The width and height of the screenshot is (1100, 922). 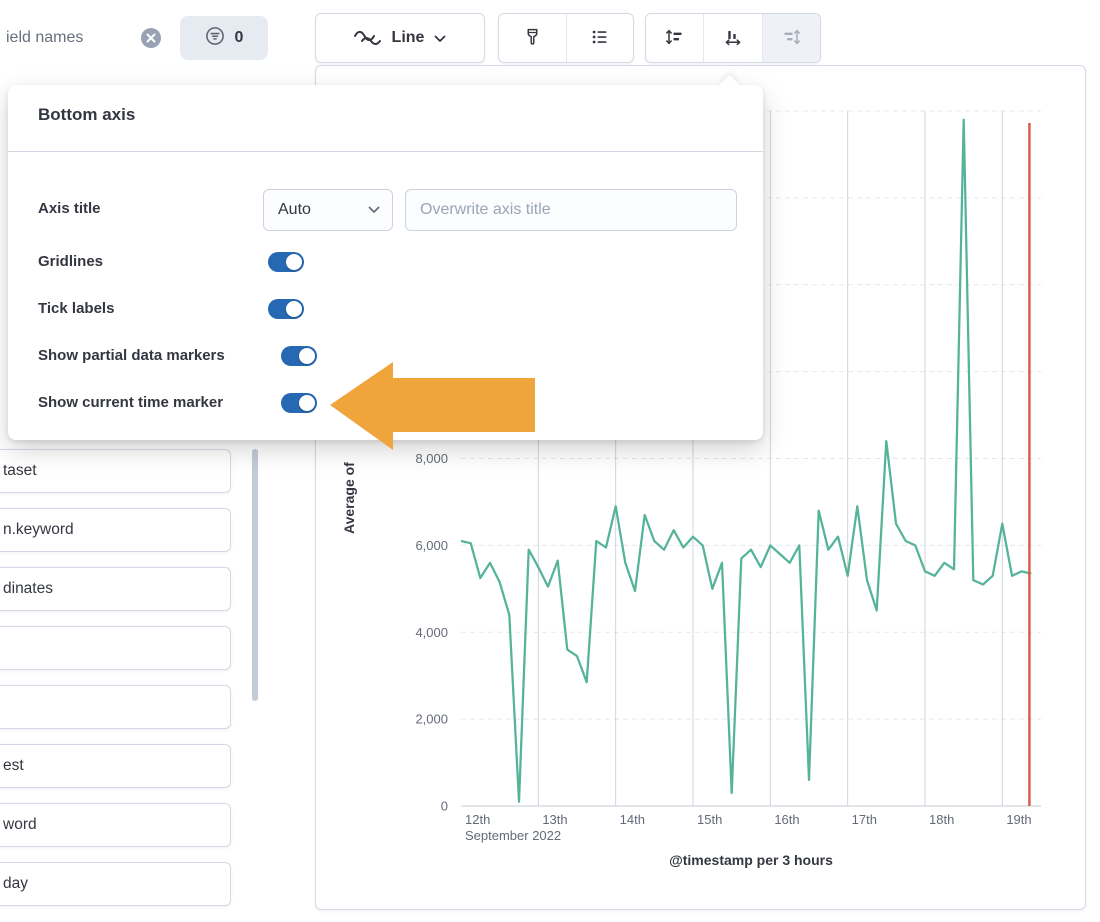 What do you see at coordinates (571, 210) in the screenshot?
I see `axis-title-input` at bounding box center [571, 210].